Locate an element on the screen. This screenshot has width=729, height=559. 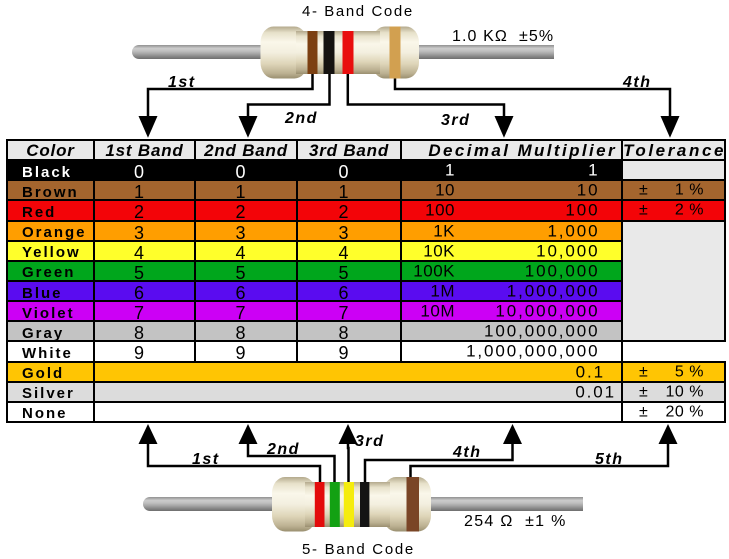
svg-text: 254 Ω ±1 % is located at coordinates (515, 521).